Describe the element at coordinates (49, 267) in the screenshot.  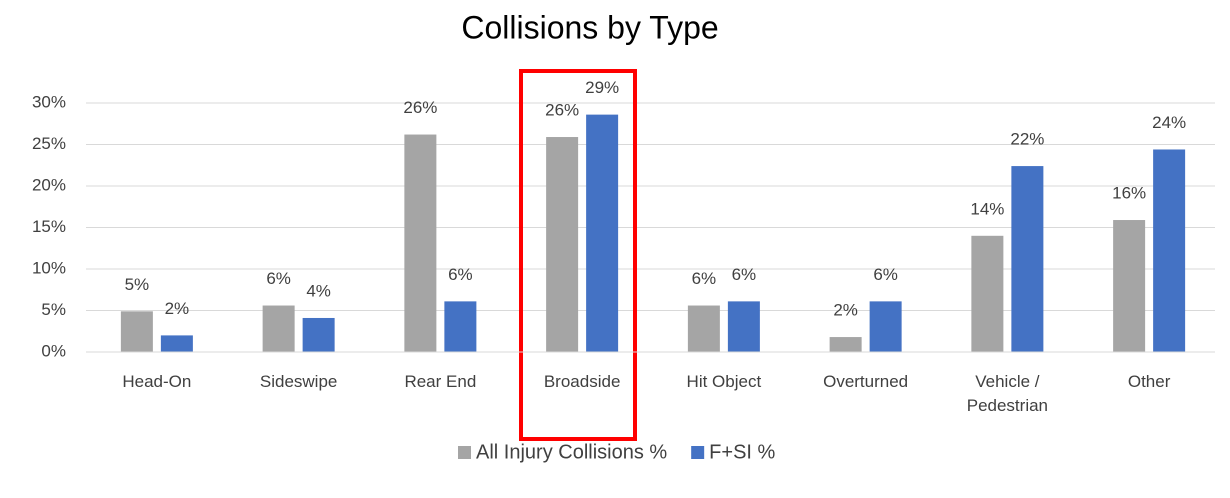
I see `y-tick-label: 10%` at that location.